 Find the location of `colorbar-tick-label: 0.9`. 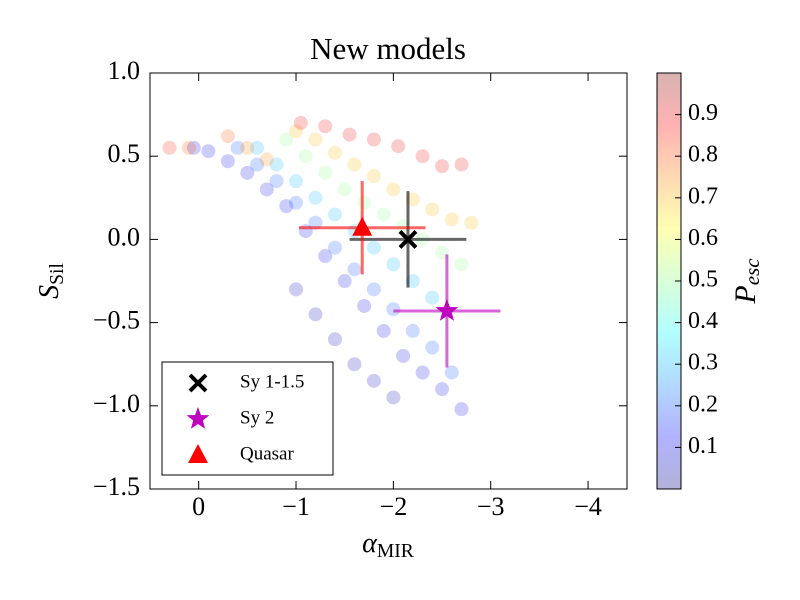

colorbar-tick-label: 0.9 is located at coordinates (703, 113).